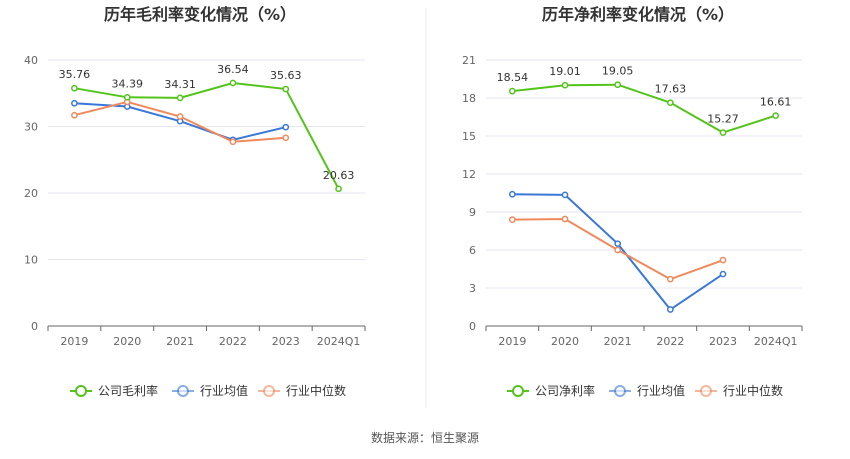 This screenshot has width=850, height=459. I want to click on legend-item: 公司毛利率, so click(114, 390).